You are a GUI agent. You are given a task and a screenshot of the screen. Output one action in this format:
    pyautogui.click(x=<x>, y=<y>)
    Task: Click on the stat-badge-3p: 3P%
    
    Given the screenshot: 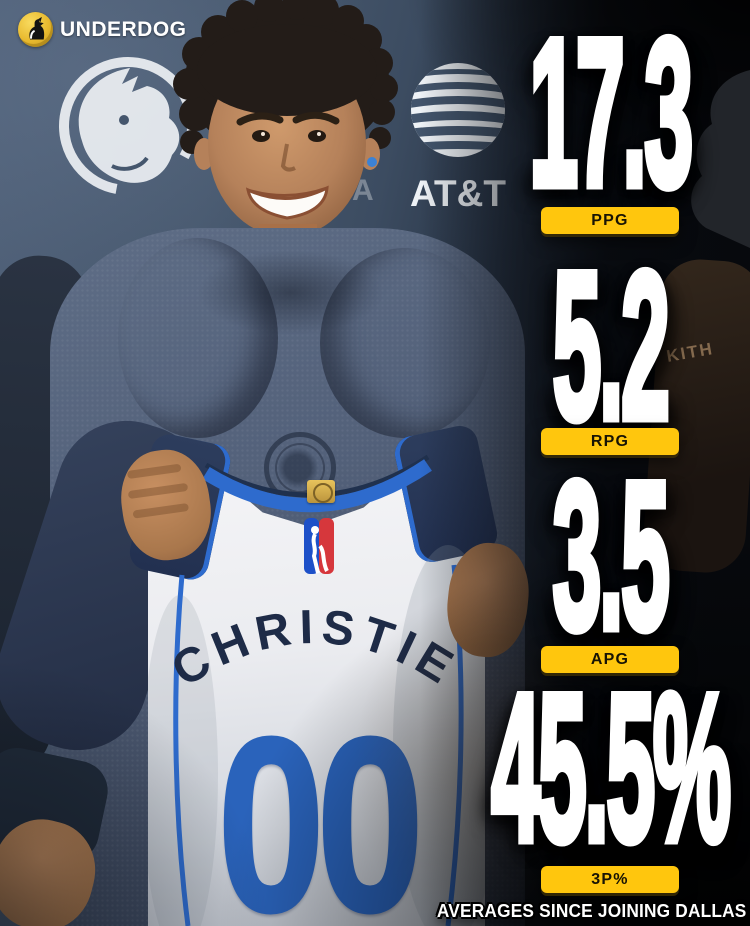 What is the action you would take?
    pyautogui.click(x=610, y=879)
    